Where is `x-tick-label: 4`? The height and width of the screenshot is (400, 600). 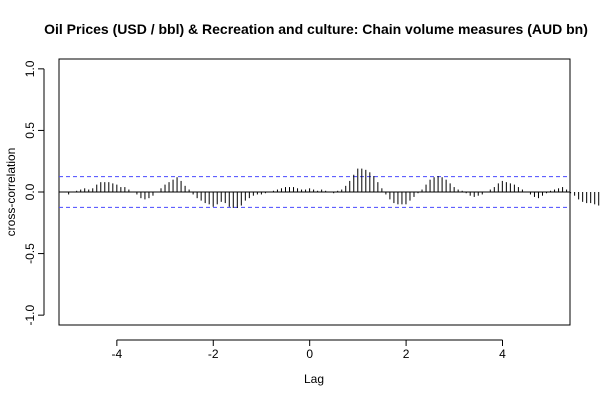 x-tick-label: 4 is located at coordinates (502, 354).